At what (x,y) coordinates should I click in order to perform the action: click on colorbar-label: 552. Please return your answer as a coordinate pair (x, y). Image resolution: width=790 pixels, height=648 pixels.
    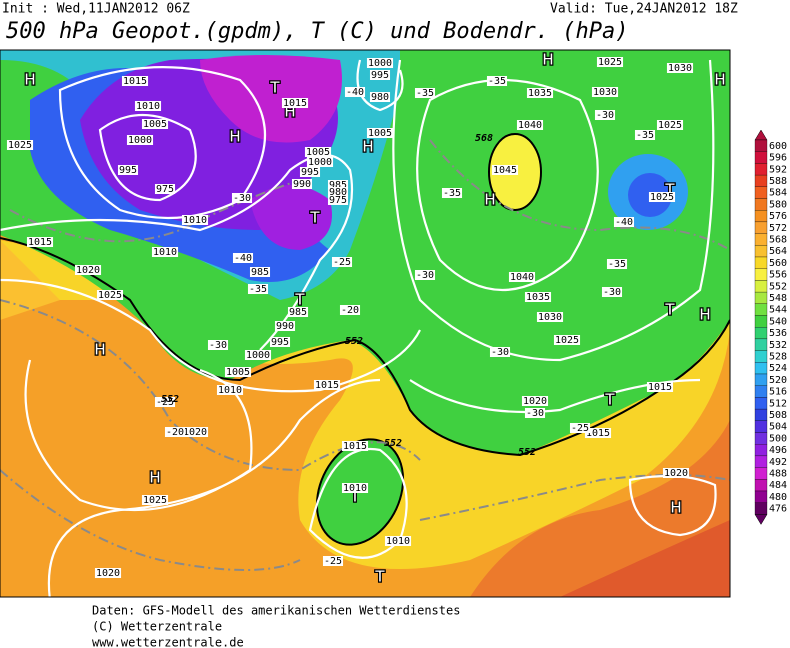
    Looking at the image, I should click on (778, 286).